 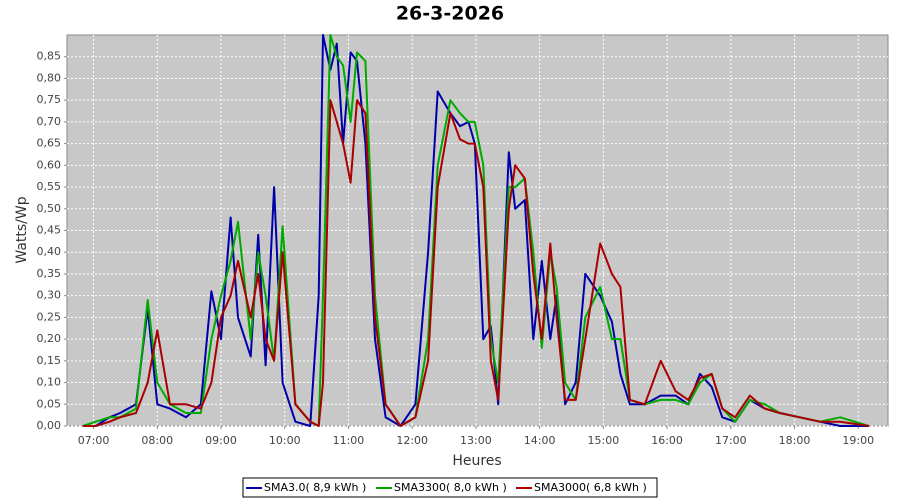 What do you see at coordinates (731, 440) in the screenshot?
I see `x-tick-label: 17:00` at bounding box center [731, 440].